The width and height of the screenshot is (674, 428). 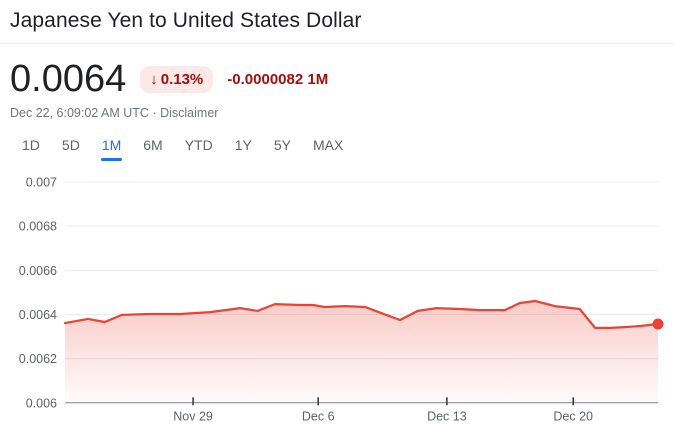 I want to click on tab-max: MAX, so click(x=328, y=147).